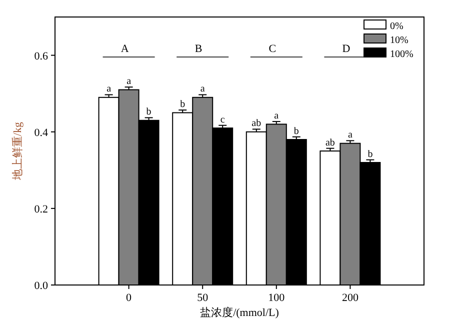 This screenshot has height=334, width=453. I want to click on annotation: A, so click(124, 49).